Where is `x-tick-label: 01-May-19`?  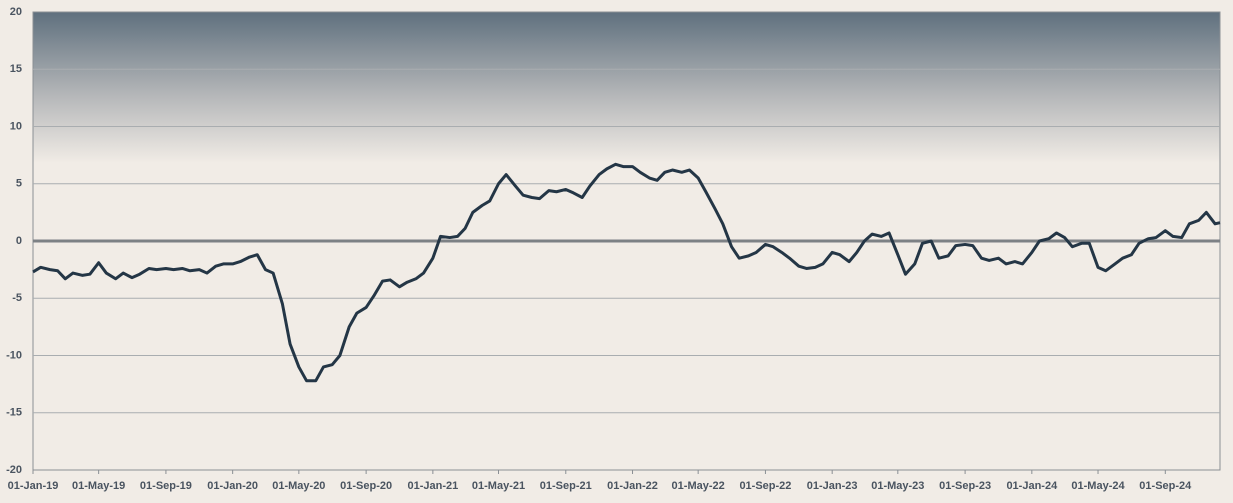 x-tick-label: 01-May-19 is located at coordinates (98, 486).